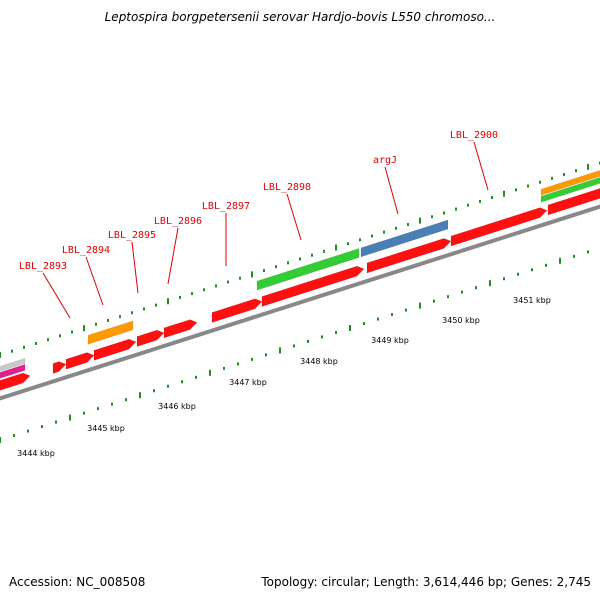  Describe the element at coordinates (319, 361) in the screenshot. I see `kbp-label: 3448 kbp` at that location.